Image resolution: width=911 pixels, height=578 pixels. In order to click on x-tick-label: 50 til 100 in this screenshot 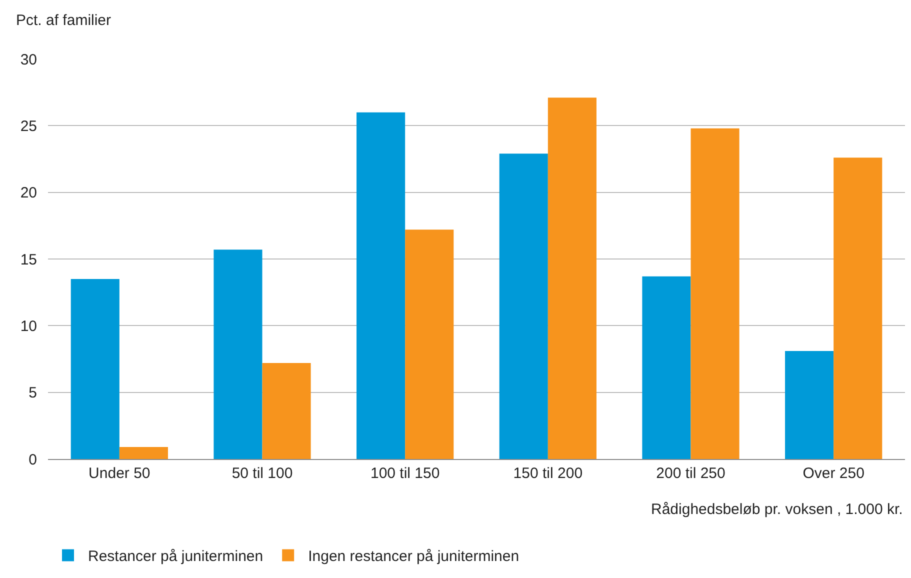, I will do `click(262, 473)`.